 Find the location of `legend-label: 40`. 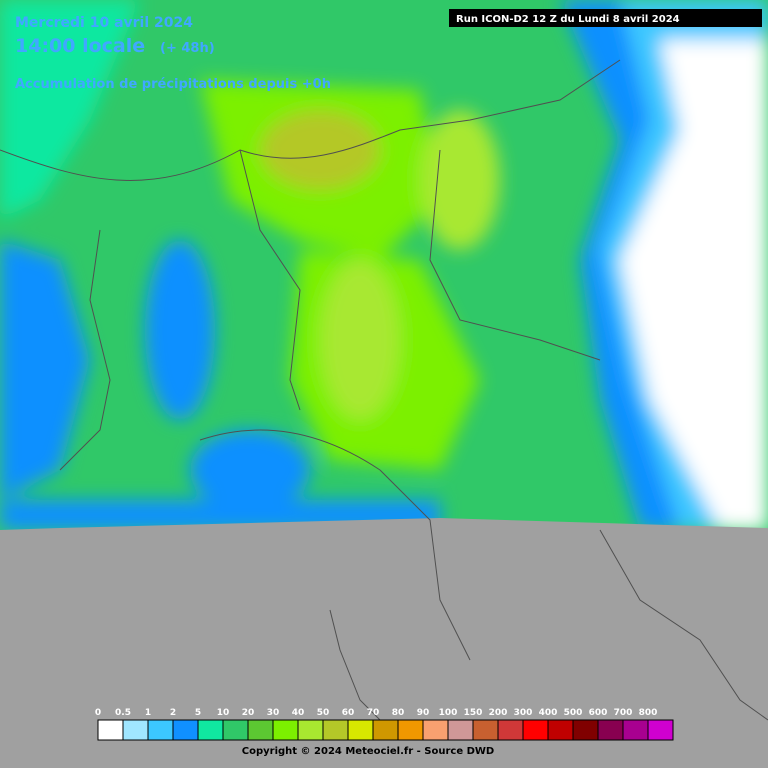

legend-label: 40 is located at coordinates (298, 713).